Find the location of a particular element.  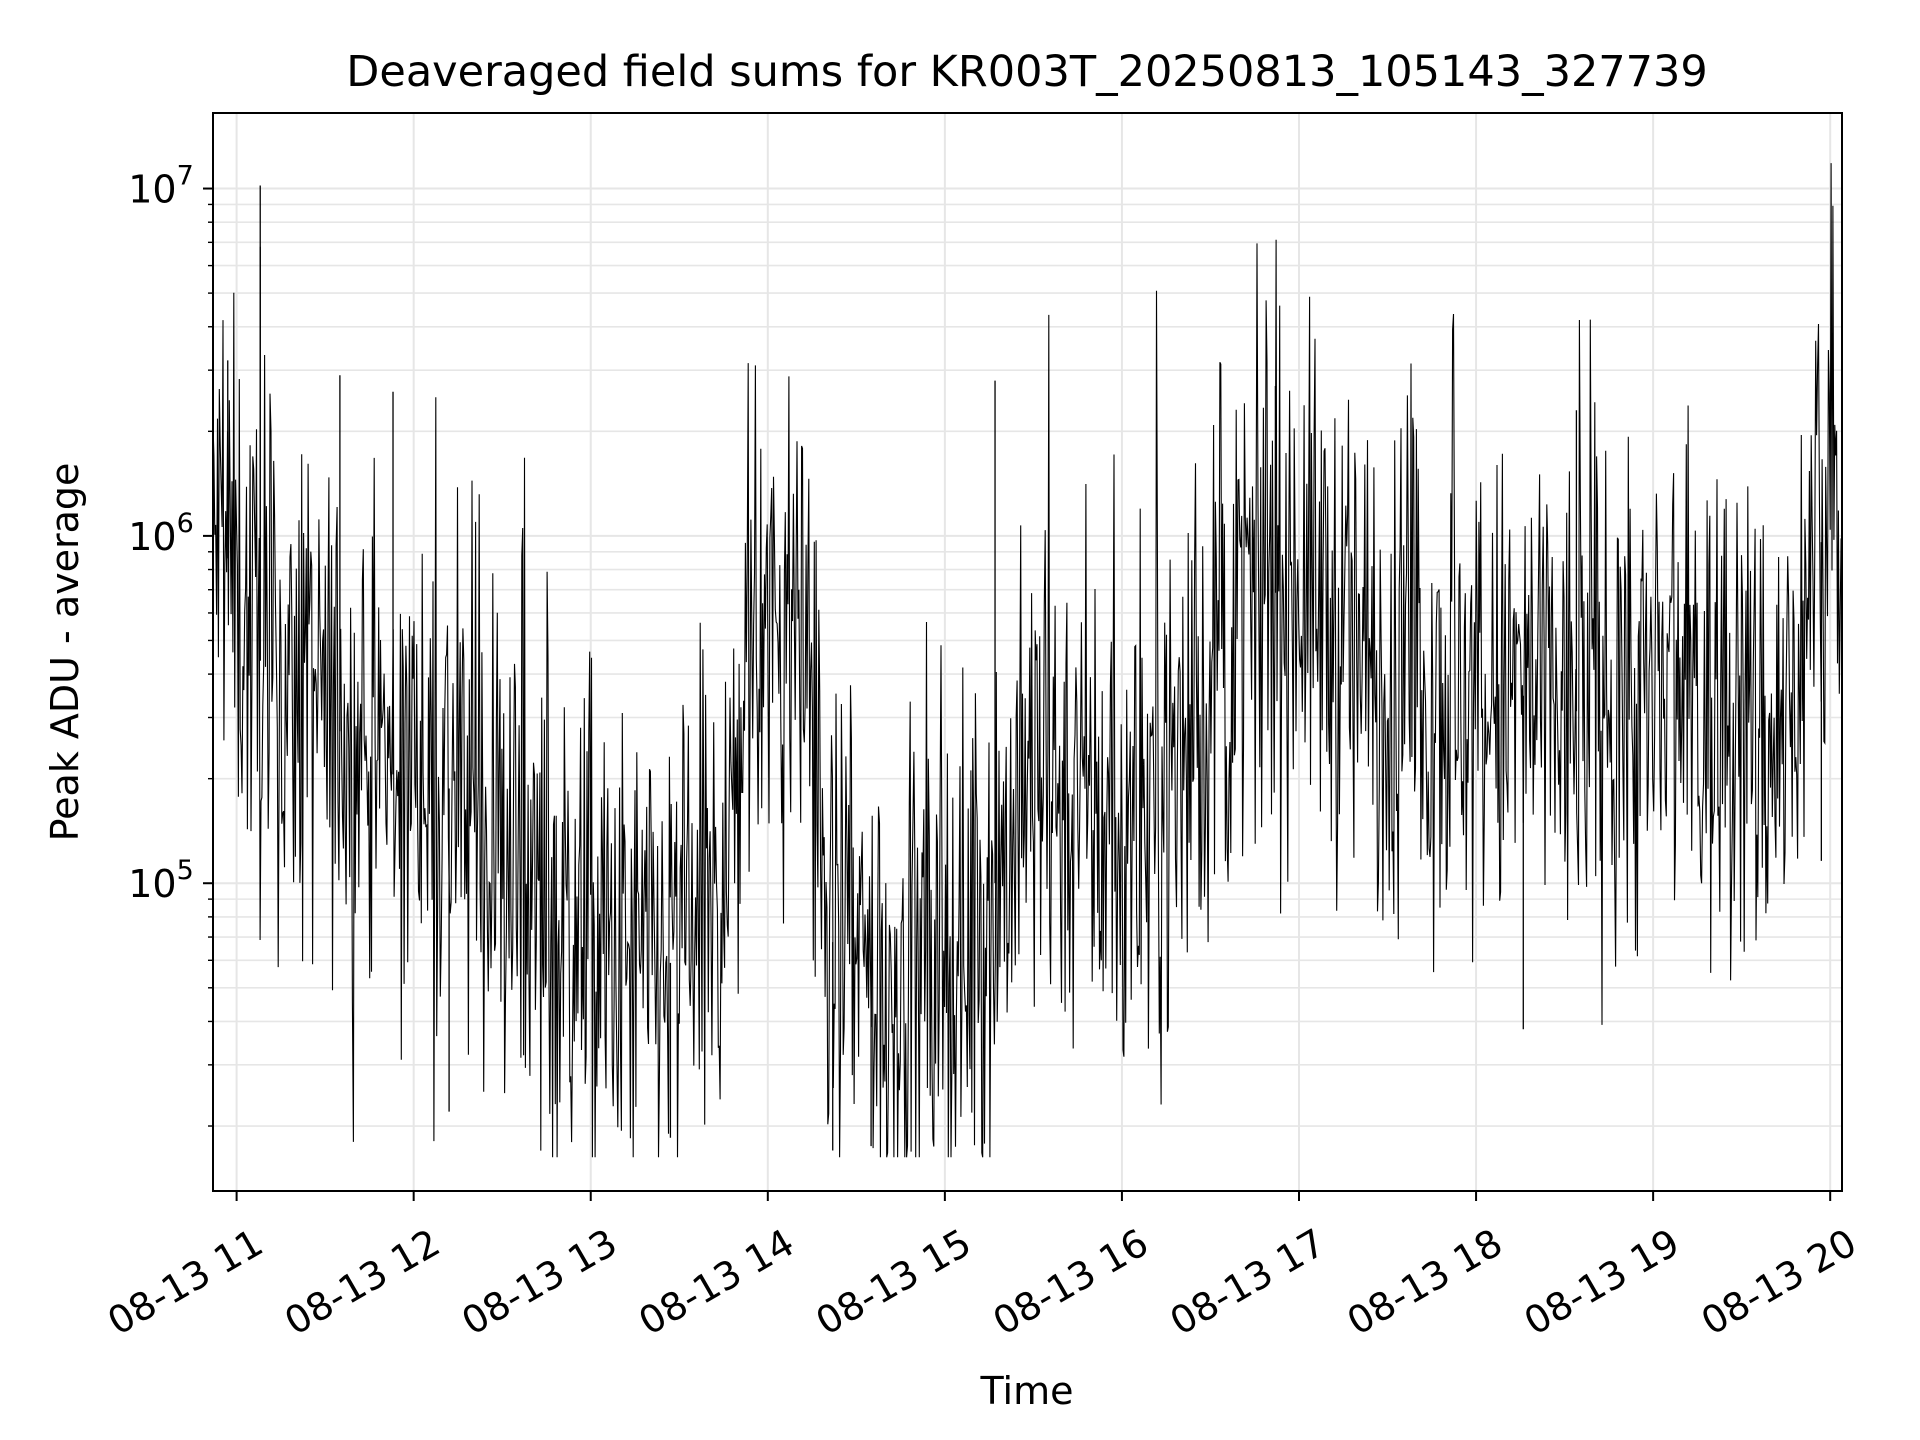

x-axis-label: Time is located at coordinates (1027, 1391).